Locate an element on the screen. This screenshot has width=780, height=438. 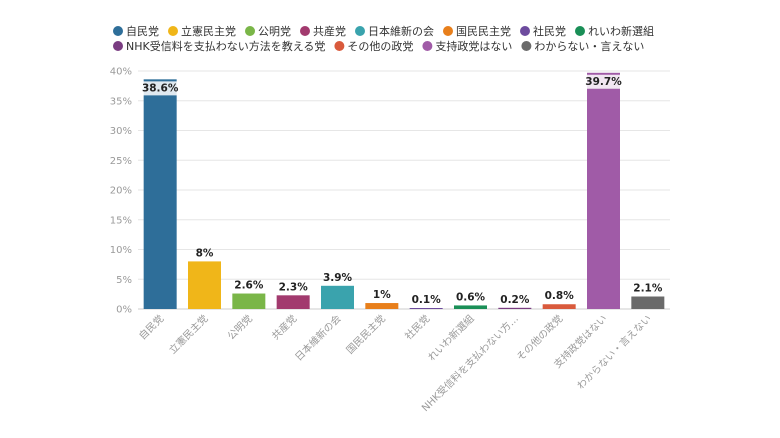
value-label: 38.6% is located at coordinates (160, 88).